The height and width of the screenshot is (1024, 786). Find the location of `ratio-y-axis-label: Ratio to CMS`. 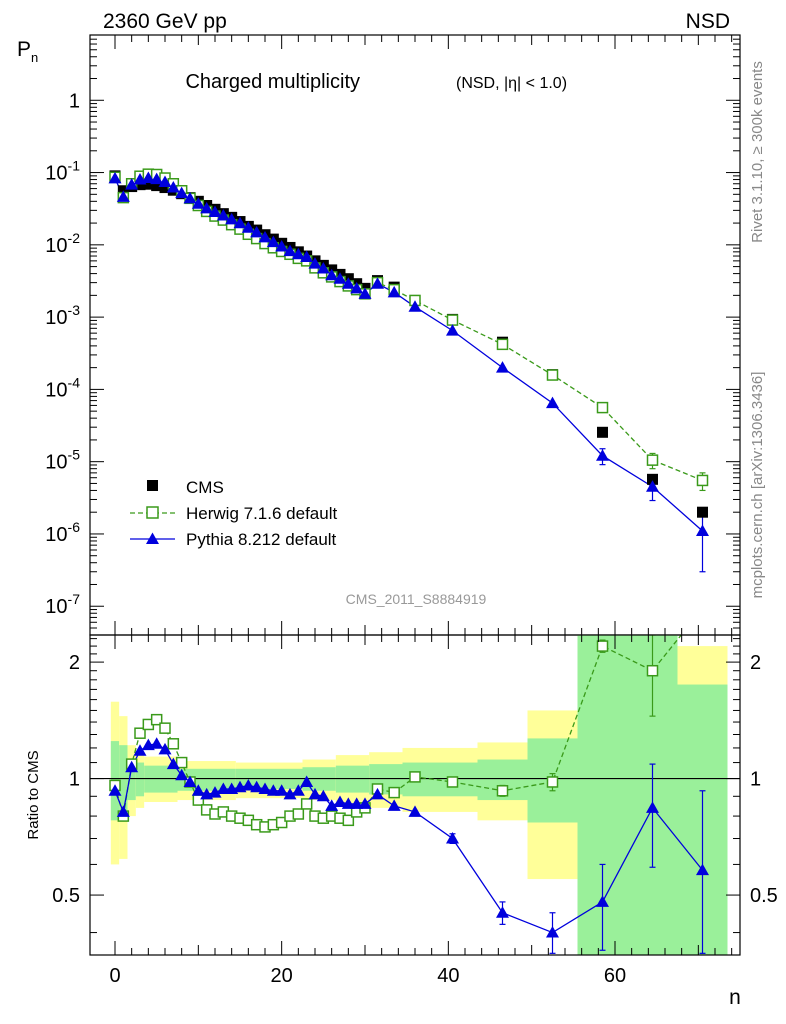

ratio-y-axis-label: Ratio to CMS is located at coordinates (33, 794).